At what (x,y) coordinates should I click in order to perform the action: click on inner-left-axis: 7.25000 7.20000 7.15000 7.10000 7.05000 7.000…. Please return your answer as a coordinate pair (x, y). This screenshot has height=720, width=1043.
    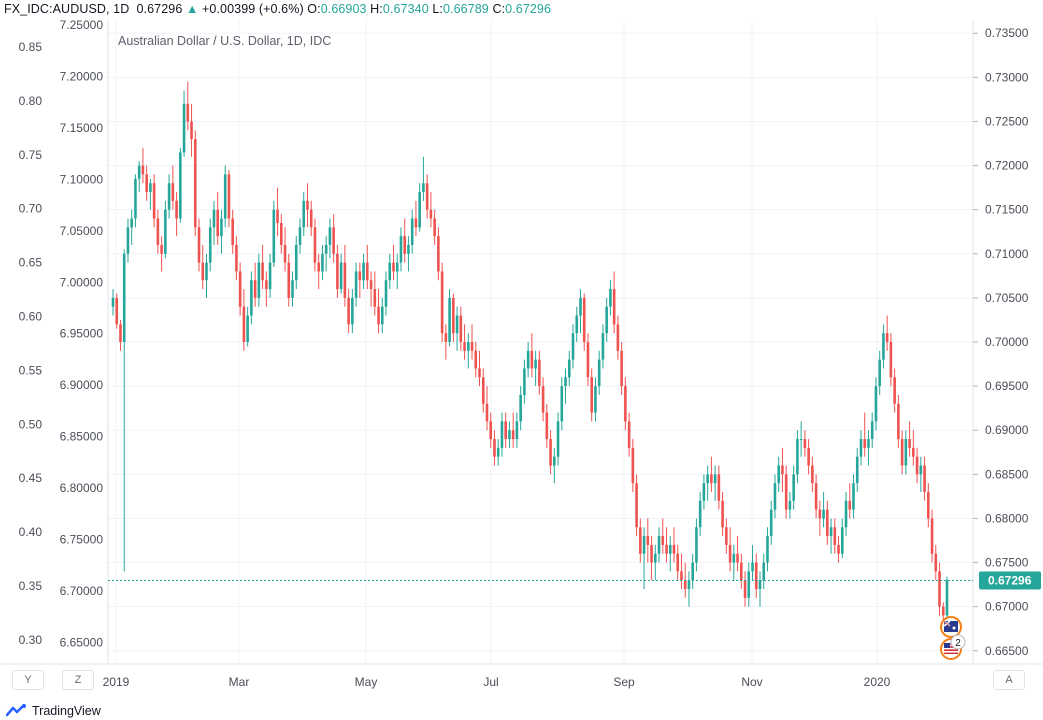
    Looking at the image, I should click on (82, 333).